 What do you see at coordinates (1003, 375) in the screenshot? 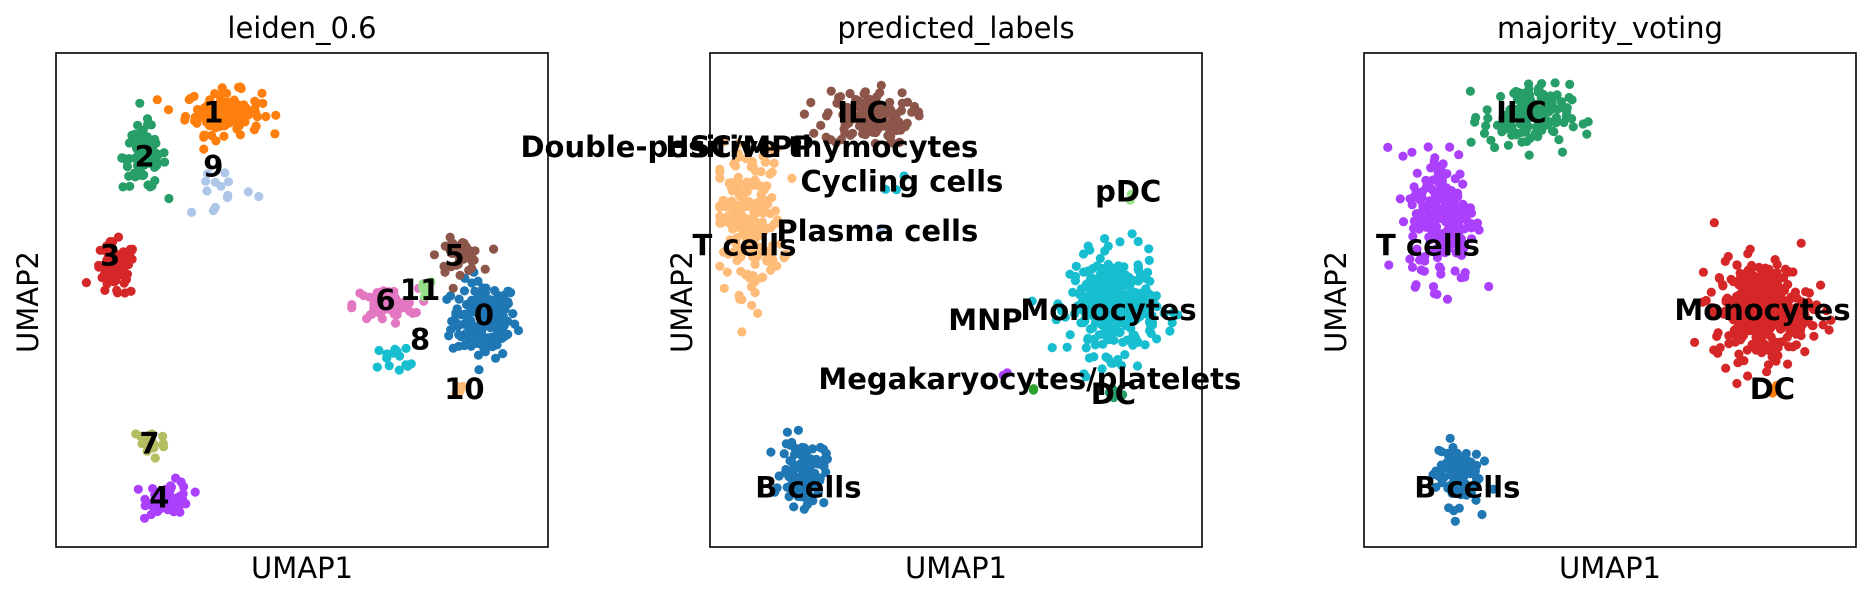
I see `point-mnp` at bounding box center [1003, 375].